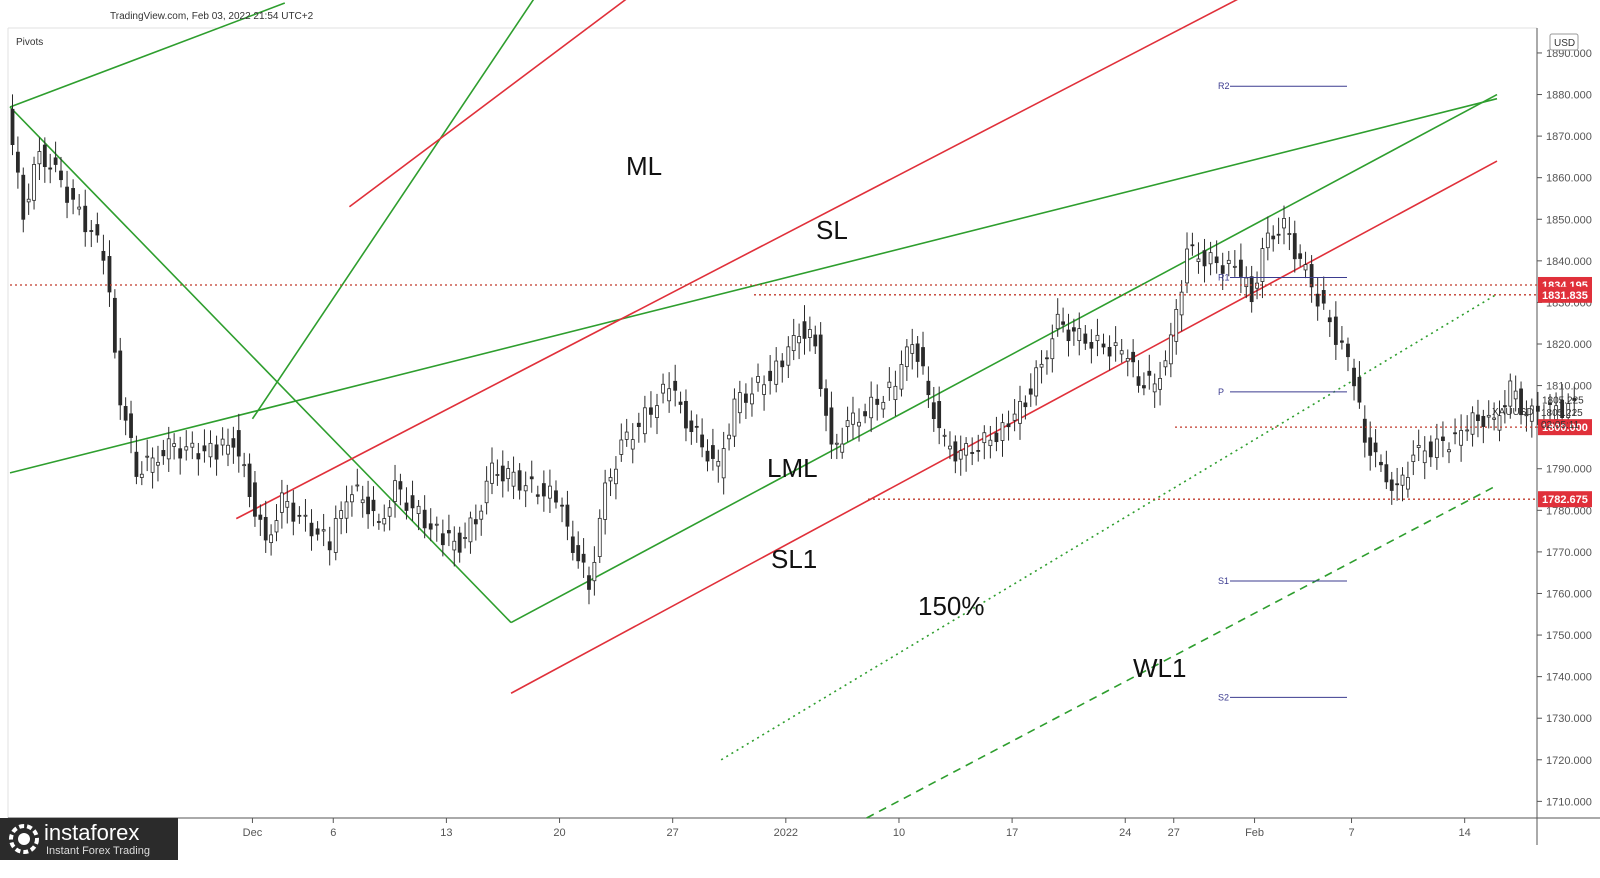 This screenshot has width=1600, height=878. I want to click on currency-box, so click(1564, 42).